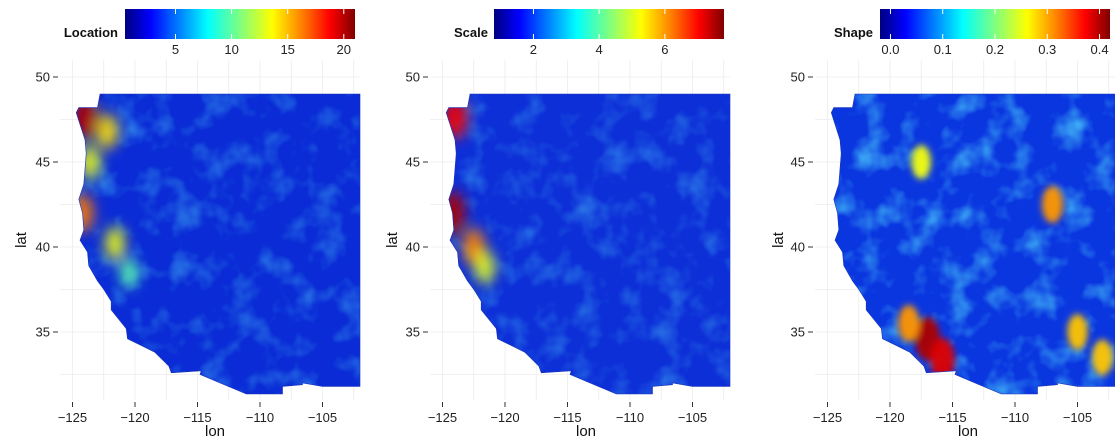 Image resolution: width=1115 pixels, height=439 pixels. I want to click on legend-location: Location 5 10 15 20, so click(209, 33).